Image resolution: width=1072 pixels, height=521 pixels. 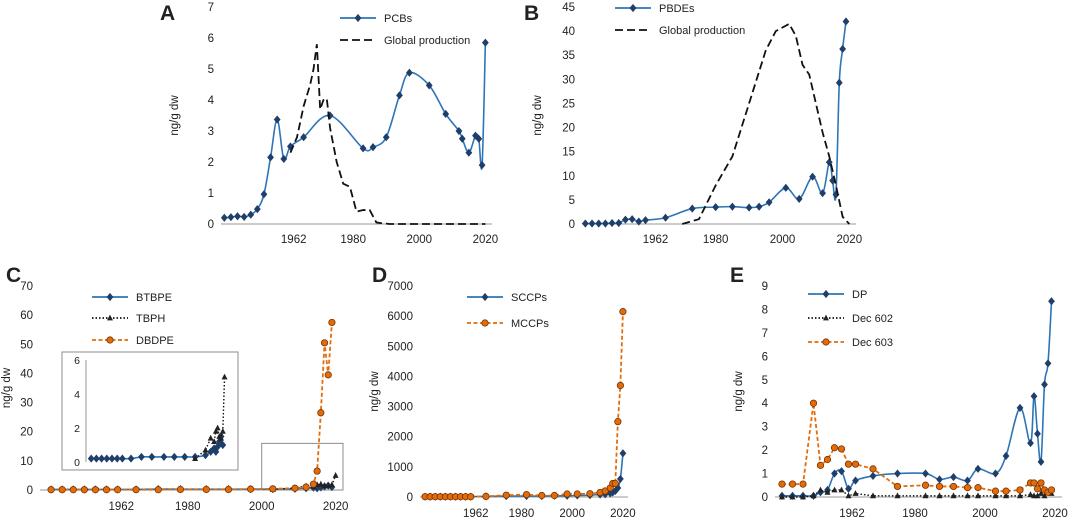 What do you see at coordinates (826, 294) in the screenshot?
I see `legend-dp-marker` at bounding box center [826, 294].